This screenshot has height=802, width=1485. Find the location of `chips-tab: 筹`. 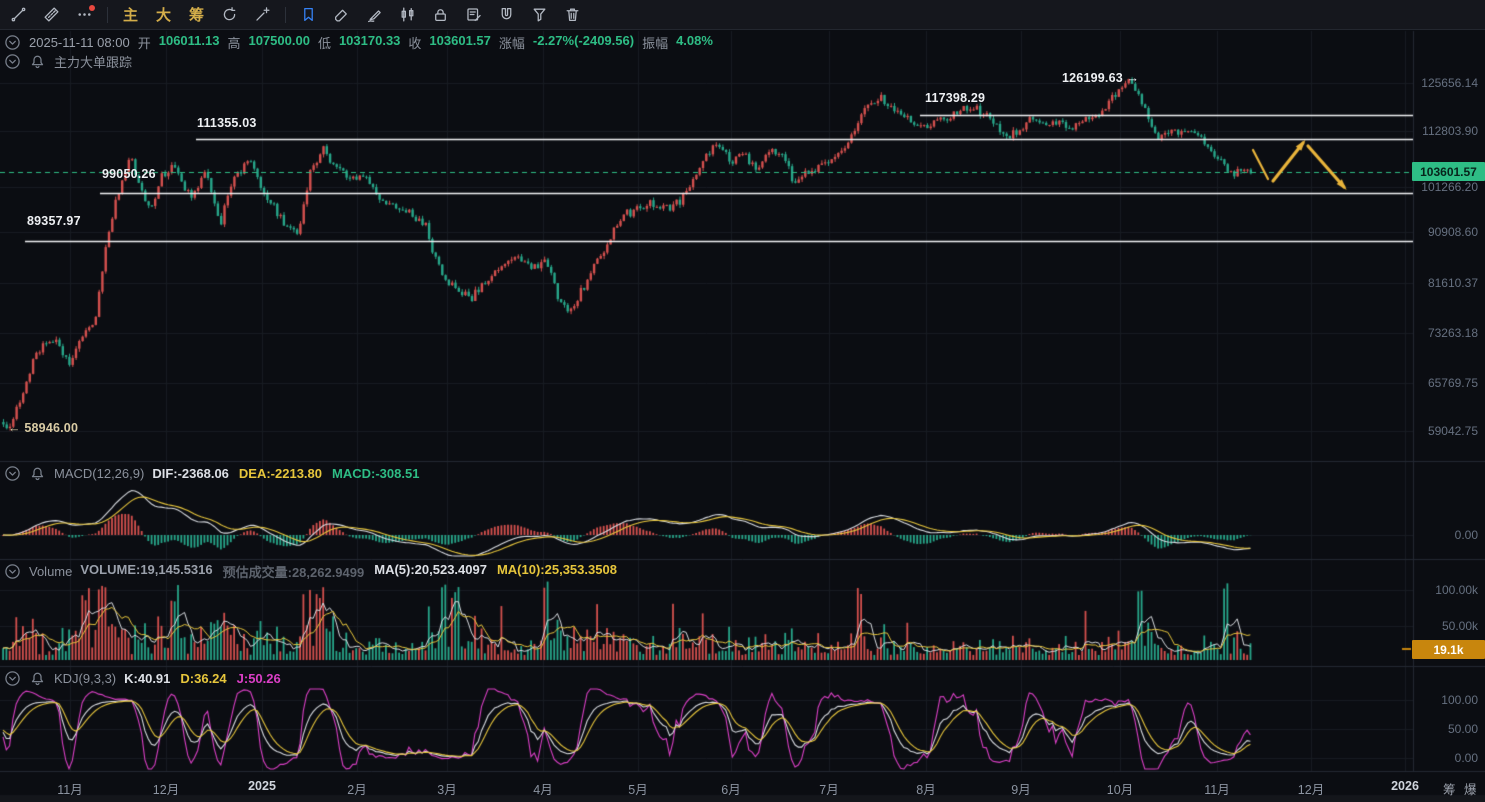

chips-tab: 筹 is located at coordinates (196, 15).